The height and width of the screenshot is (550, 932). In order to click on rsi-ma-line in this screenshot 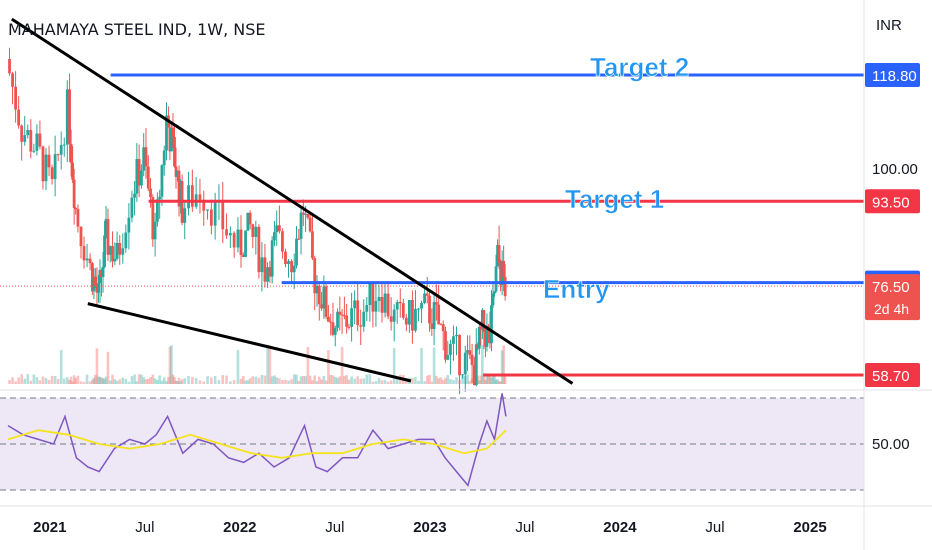, I will do `click(257, 444)`.